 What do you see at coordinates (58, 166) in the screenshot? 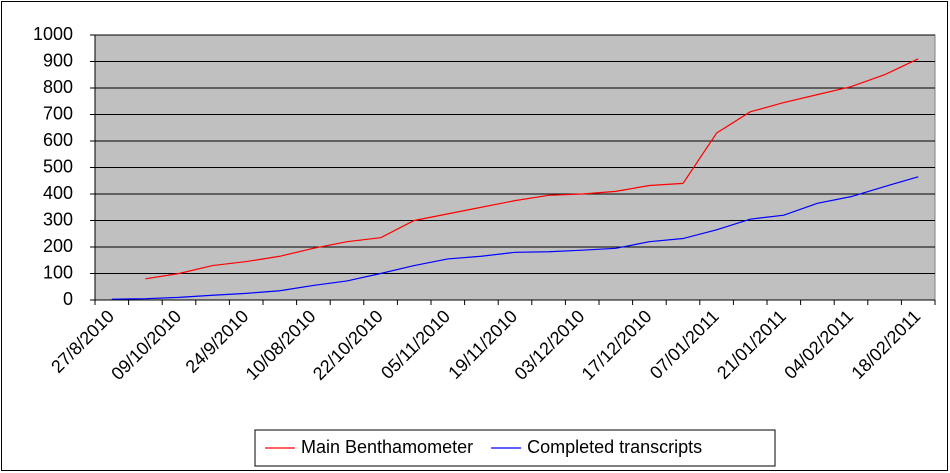
I see `y-tick-label: 500` at bounding box center [58, 166].